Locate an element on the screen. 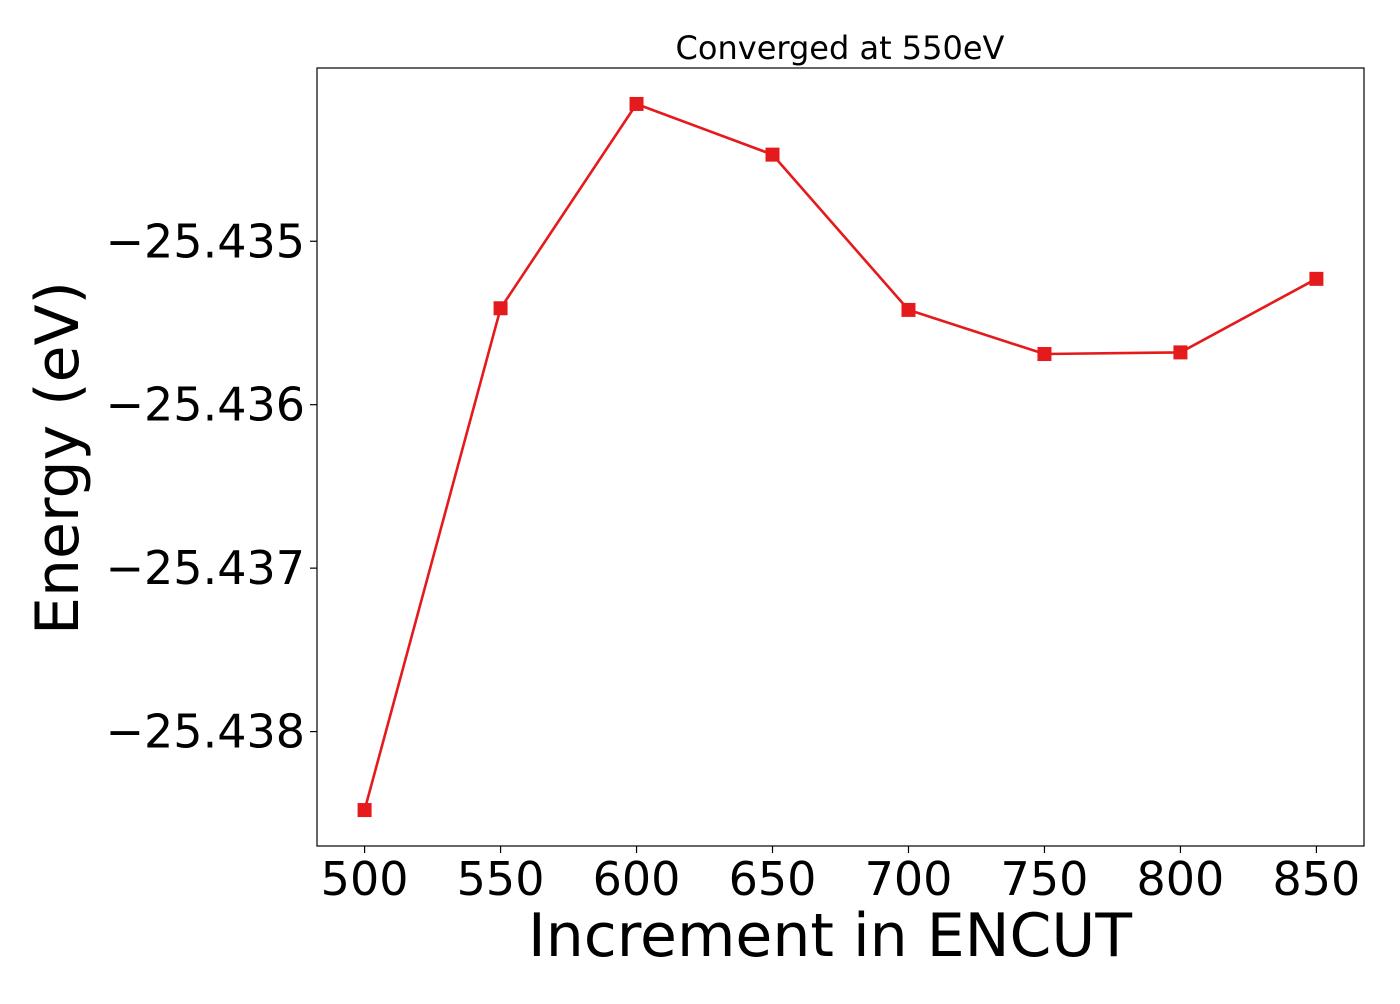 The height and width of the screenshot is (1004, 1400). x-tick-label: 500 is located at coordinates (365, 879).